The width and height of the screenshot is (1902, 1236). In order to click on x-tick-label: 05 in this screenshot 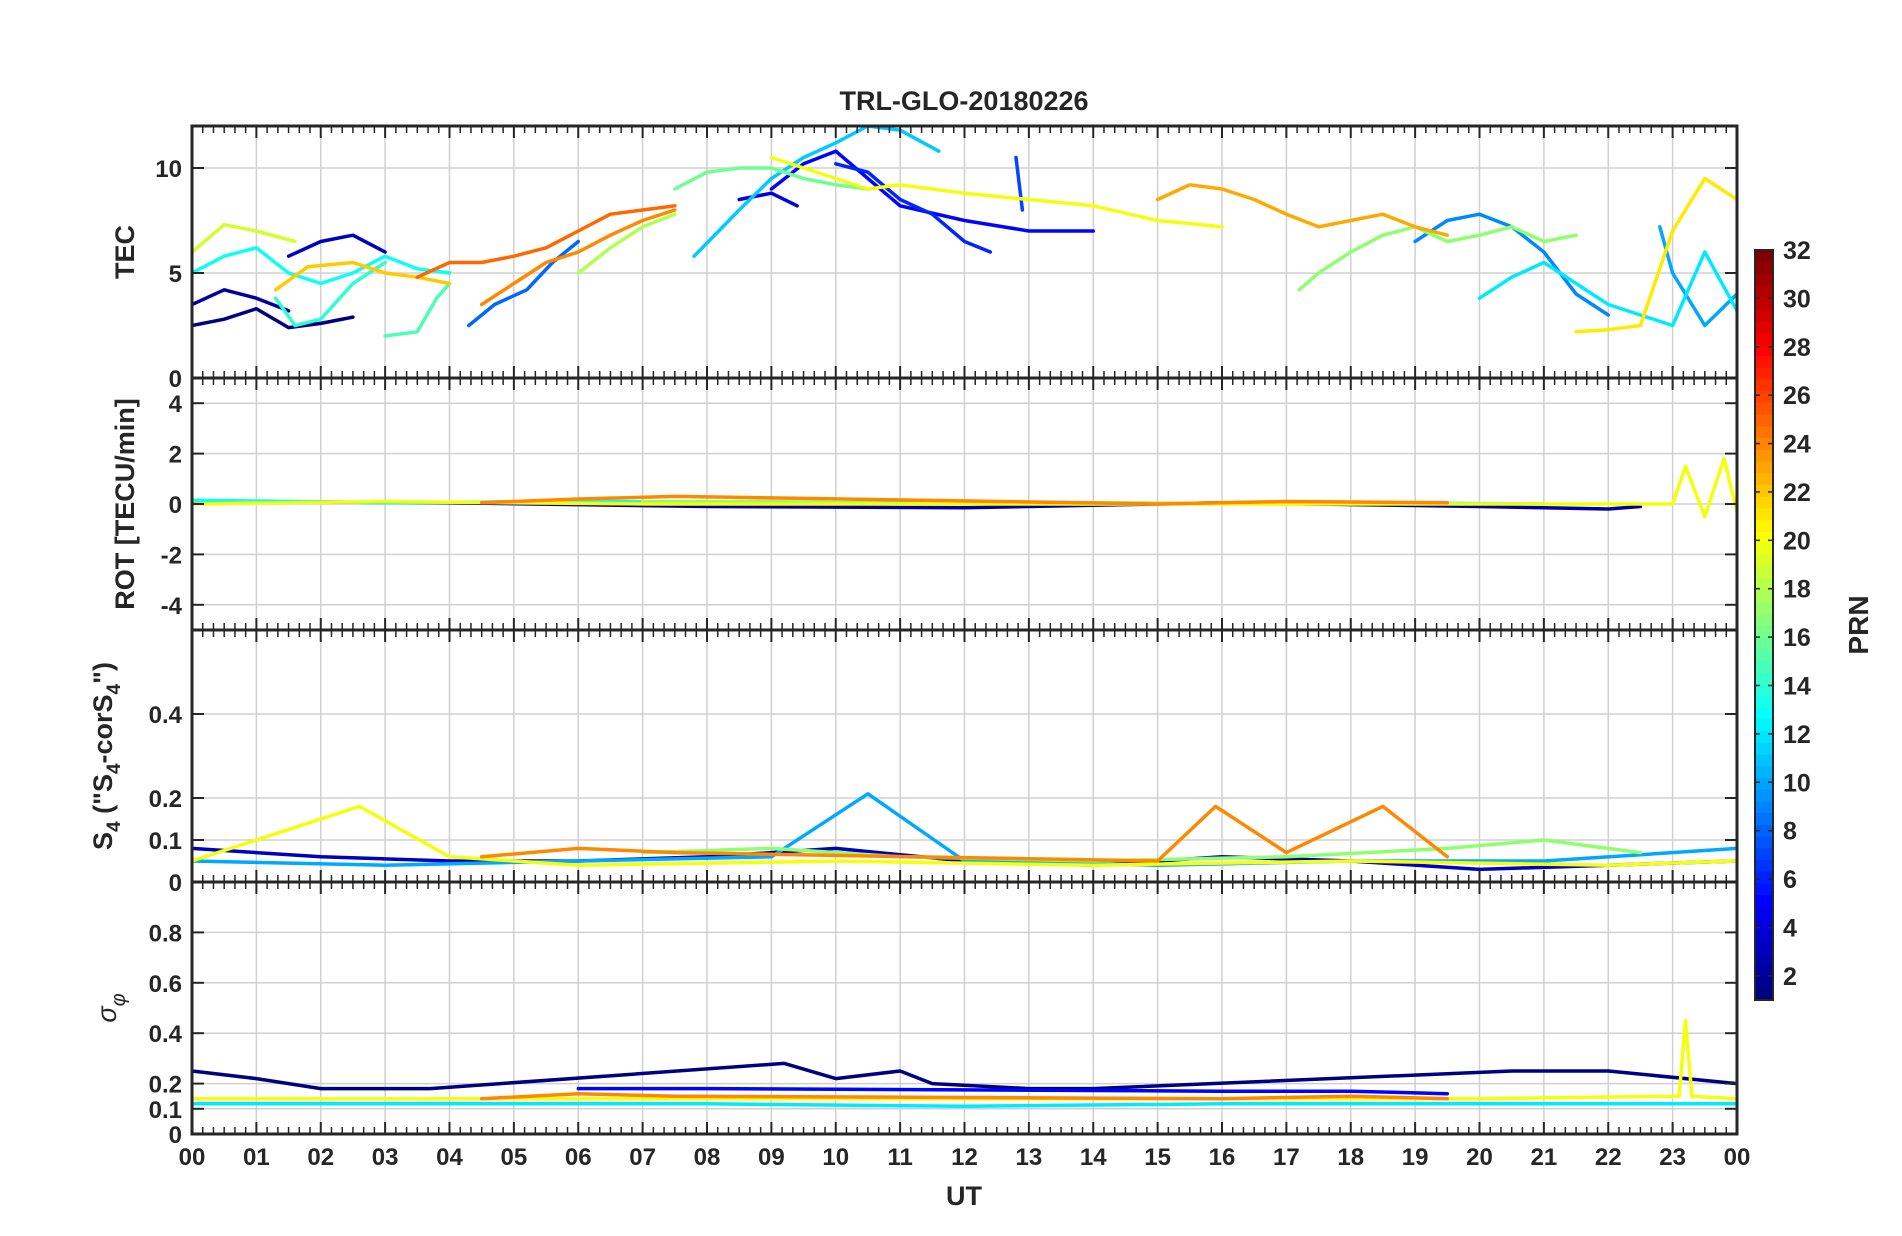, I will do `click(514, 1157)`.